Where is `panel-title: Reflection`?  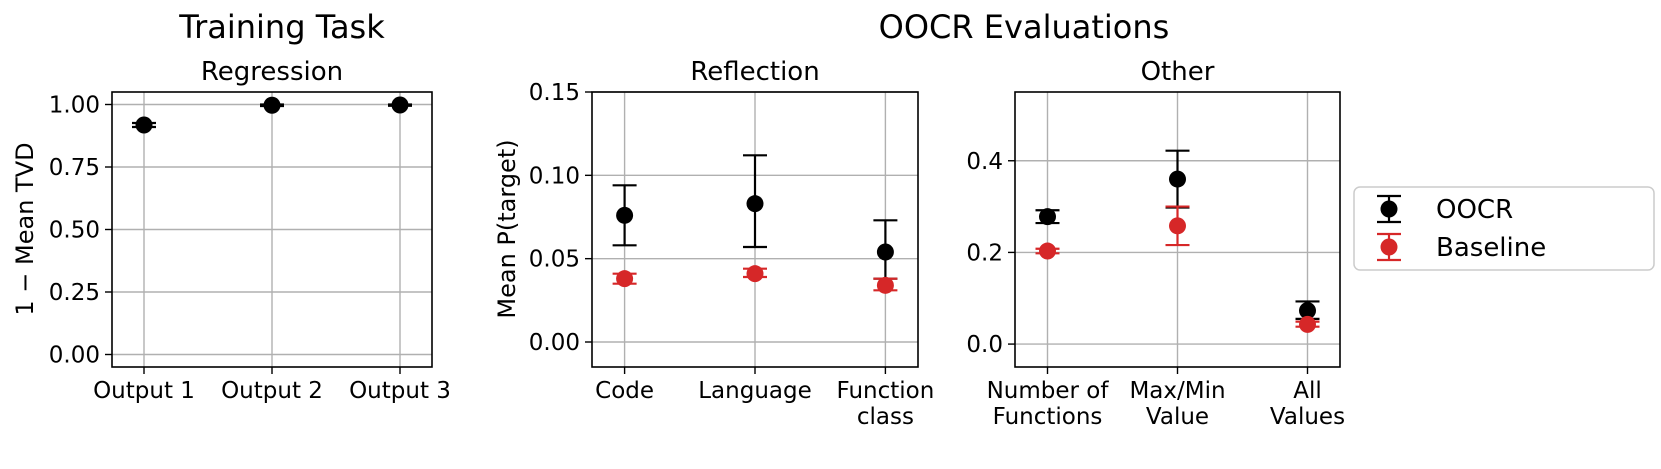
panel-title: Reflection is located at coordinates (754, 72).